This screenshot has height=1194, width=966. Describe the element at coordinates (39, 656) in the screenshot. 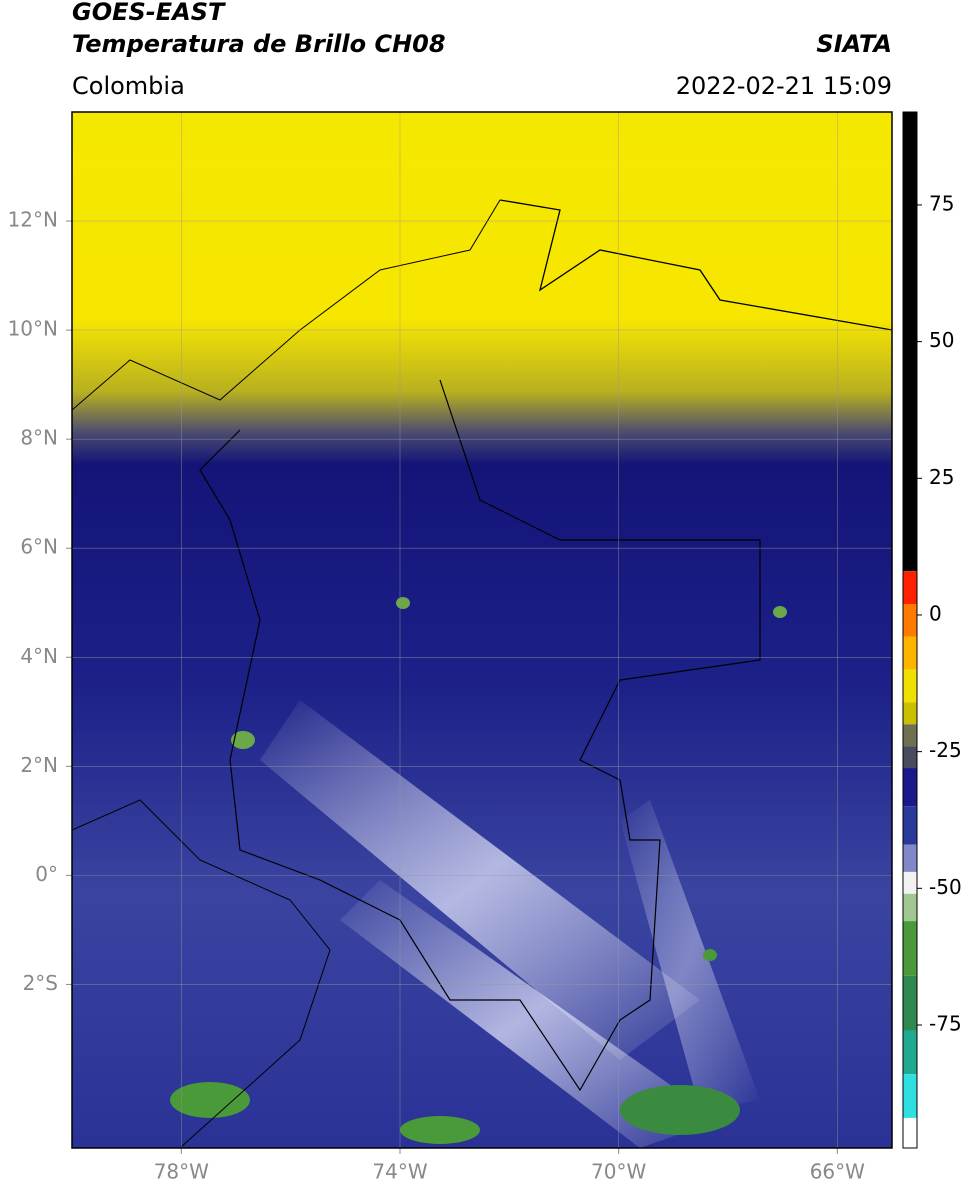

I see `y-tick-label: 4°N` at that location.